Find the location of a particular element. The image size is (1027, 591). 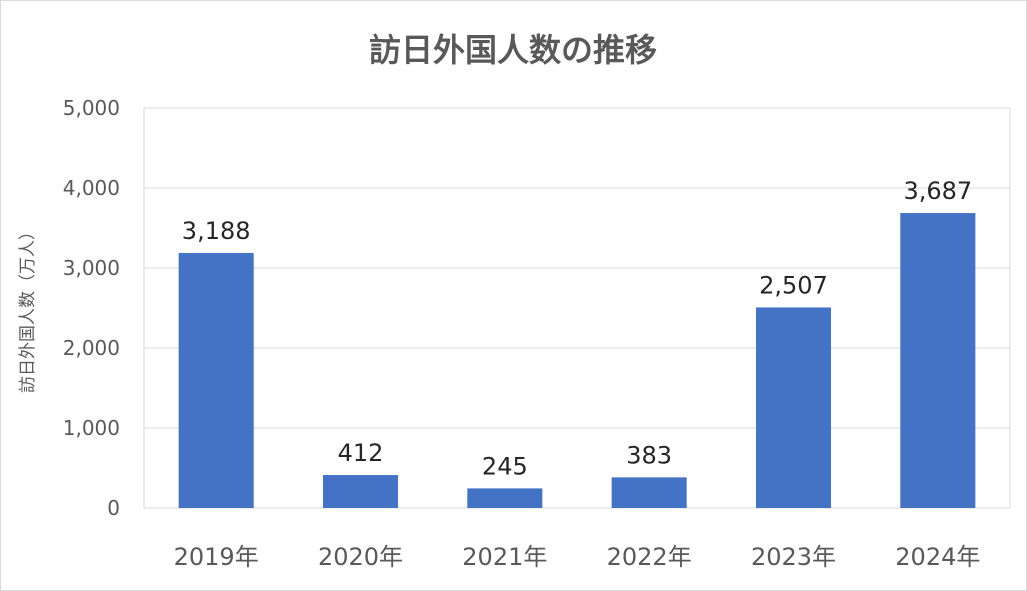

y-tick-label: 4,000 is located at coordinates (91, 188).